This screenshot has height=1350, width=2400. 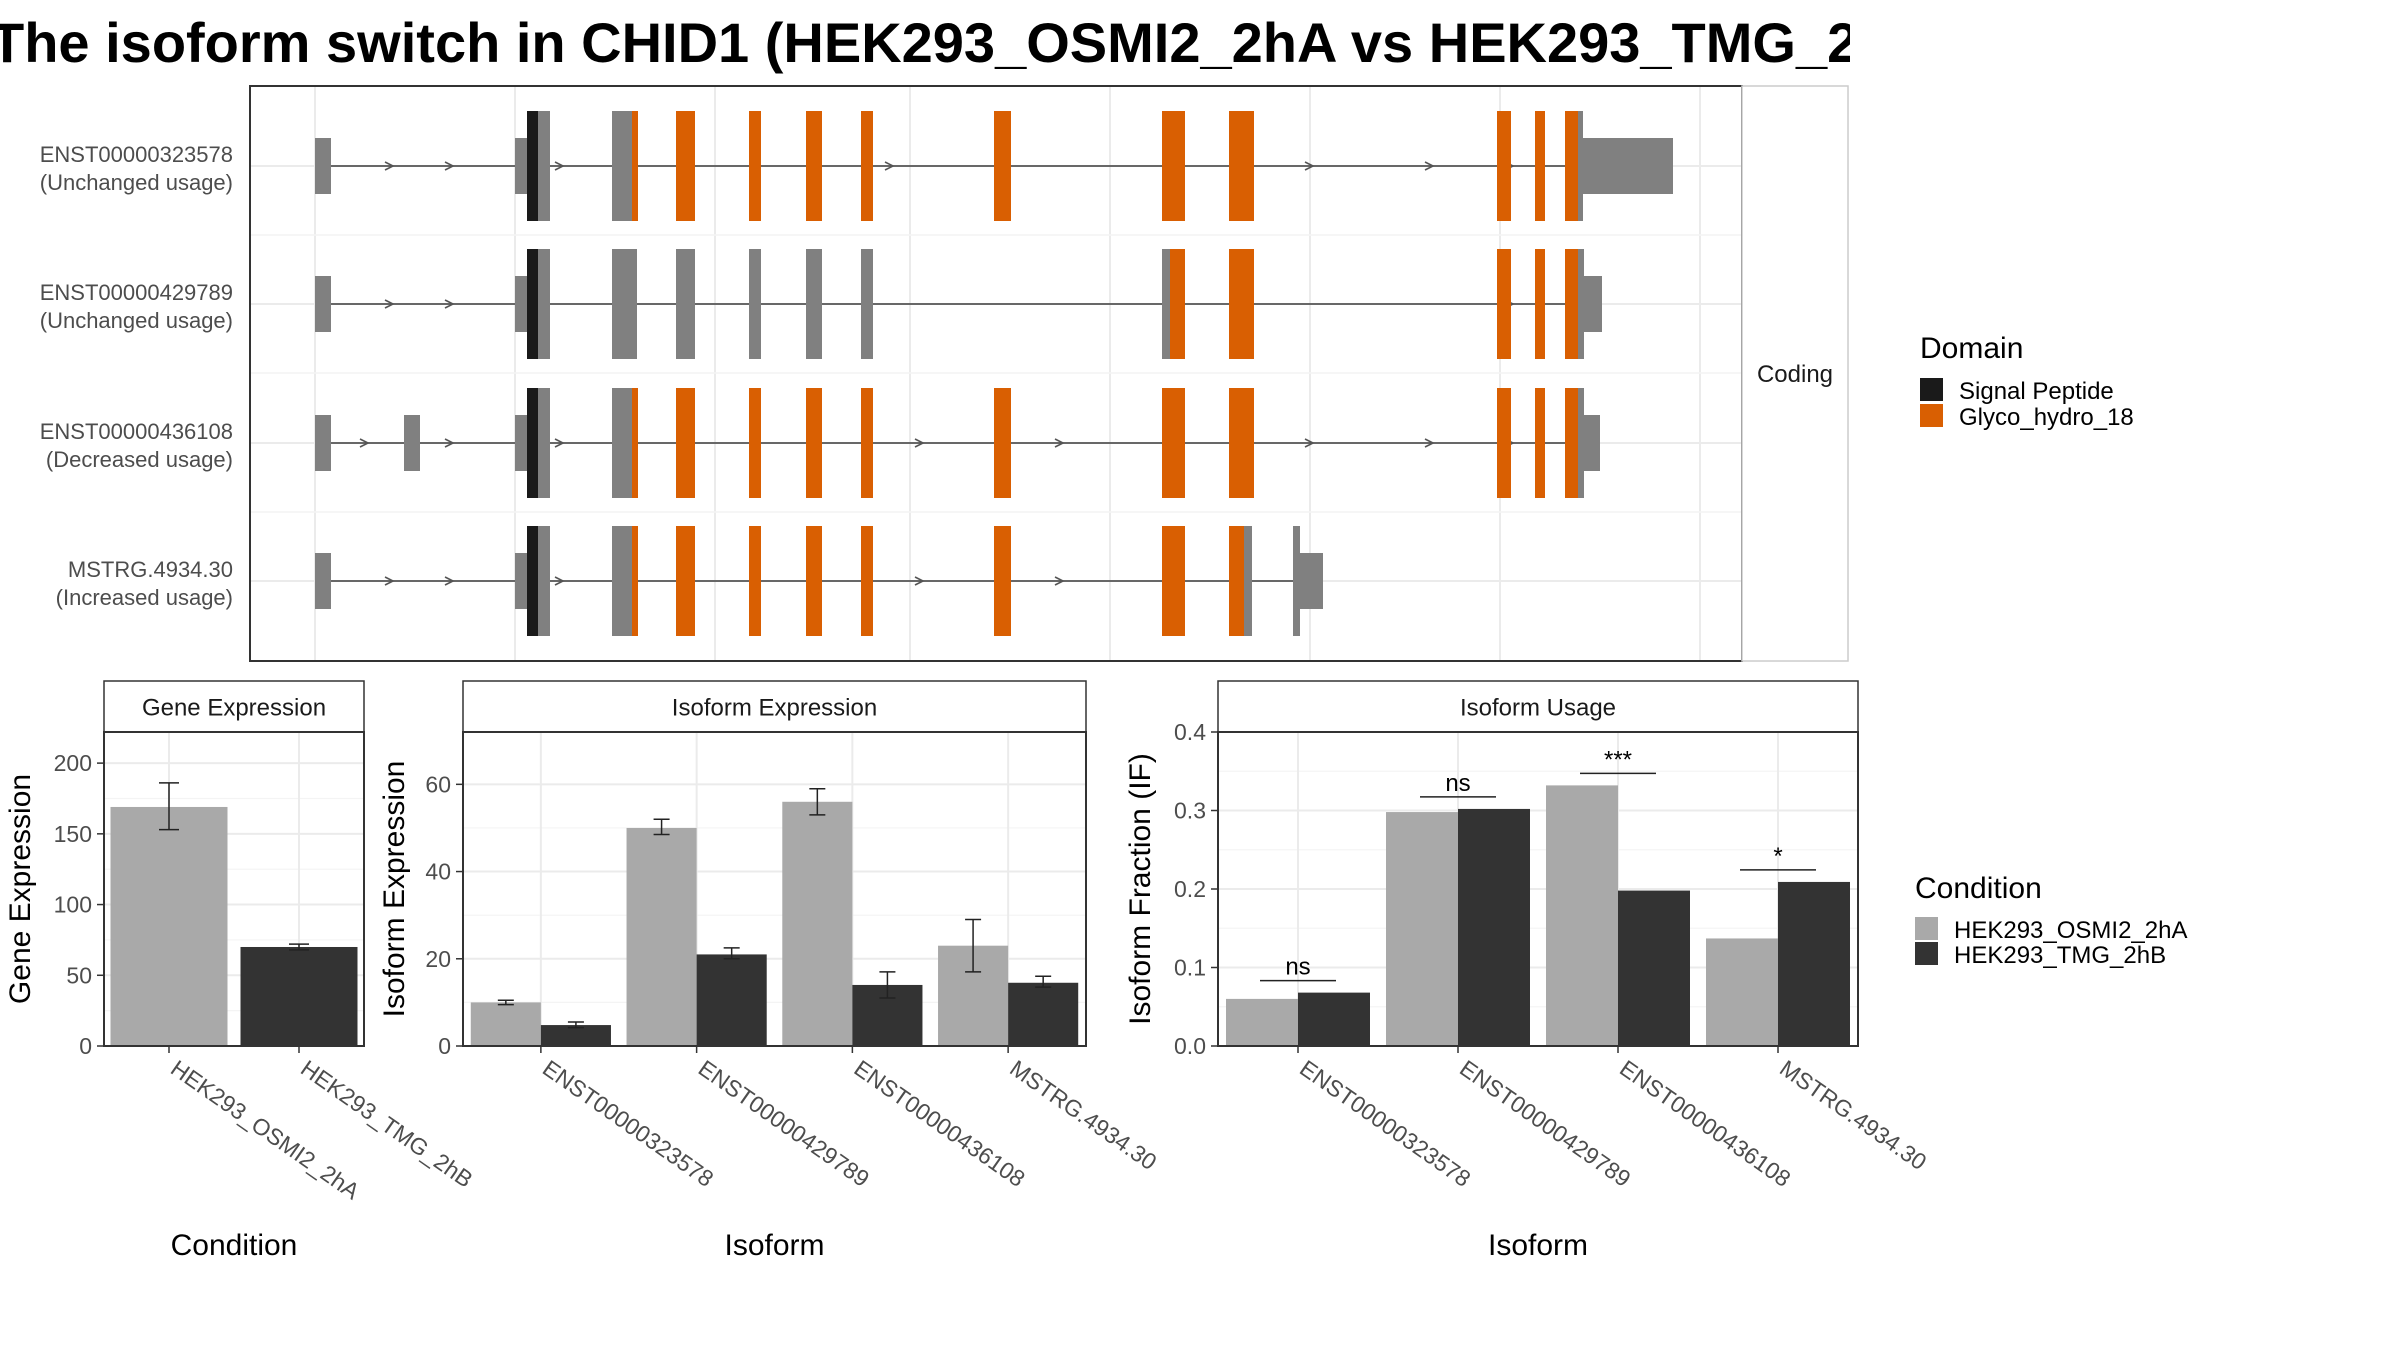 I want to click on y-tick-label: 60, so click(x=438, y=784).